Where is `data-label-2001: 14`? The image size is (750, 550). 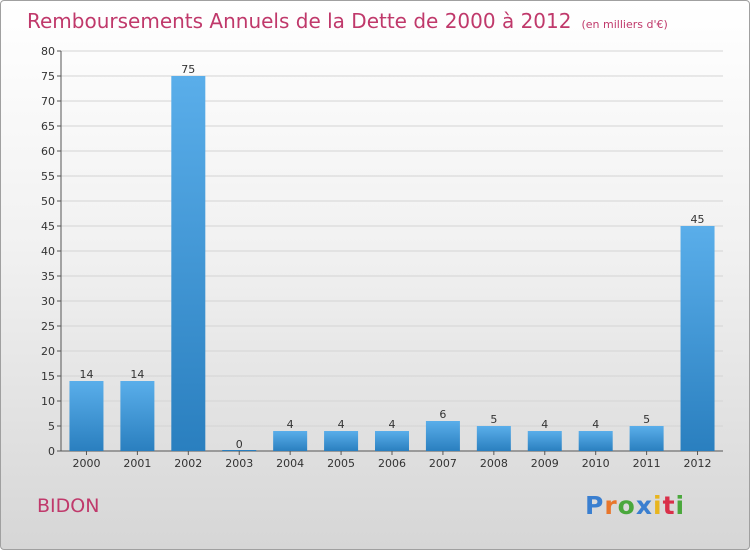
data-label-2001: 14 is located at coordinates (137, 374).